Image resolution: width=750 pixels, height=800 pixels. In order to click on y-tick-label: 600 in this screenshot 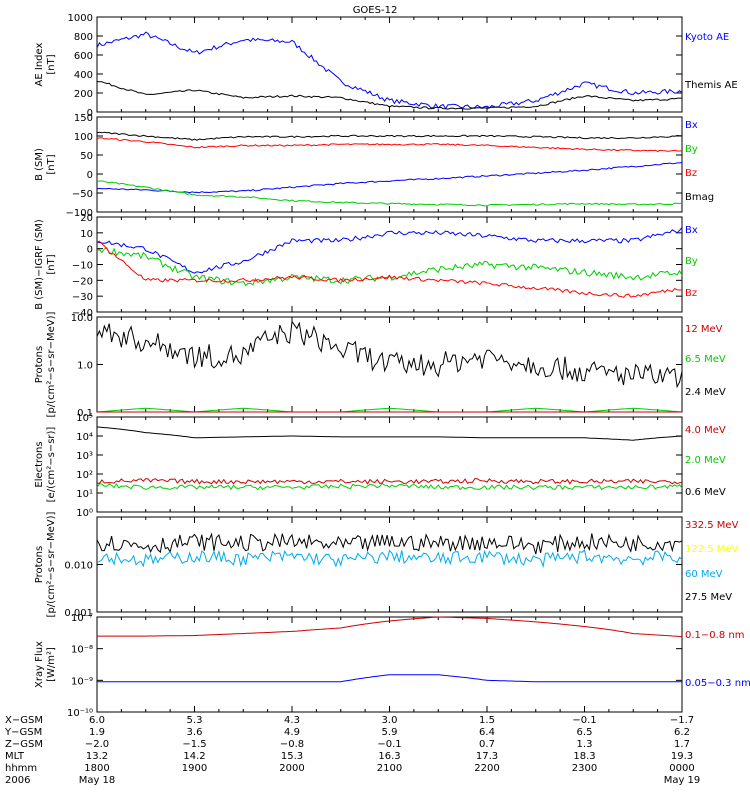, I will do `click(83, 56)`.